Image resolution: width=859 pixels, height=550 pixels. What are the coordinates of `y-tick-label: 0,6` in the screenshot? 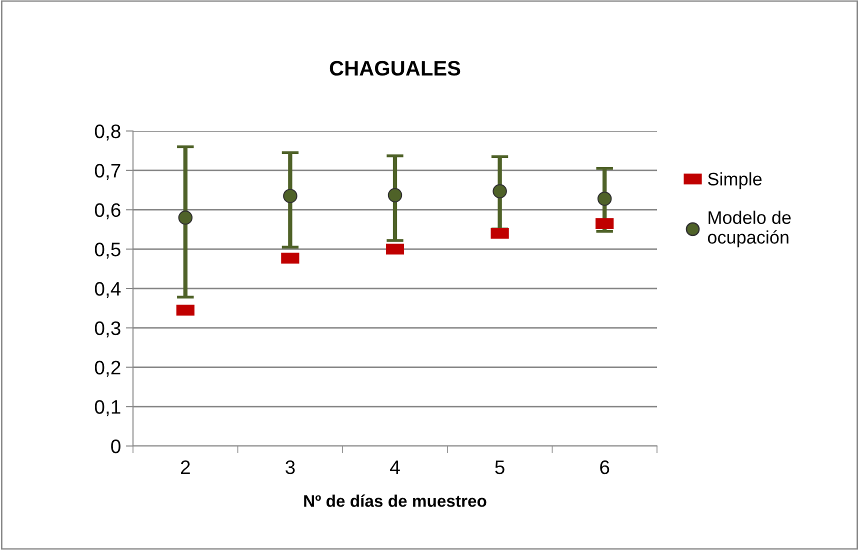 It's located at (107, 211).